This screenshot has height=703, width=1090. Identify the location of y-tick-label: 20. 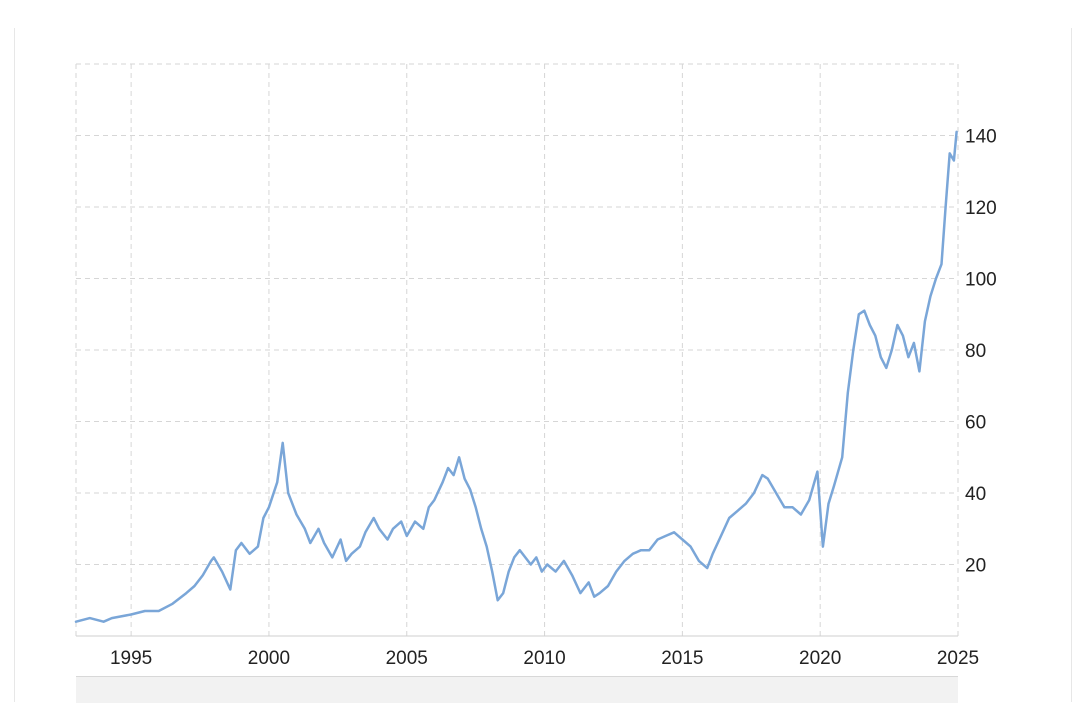
(975, 566).